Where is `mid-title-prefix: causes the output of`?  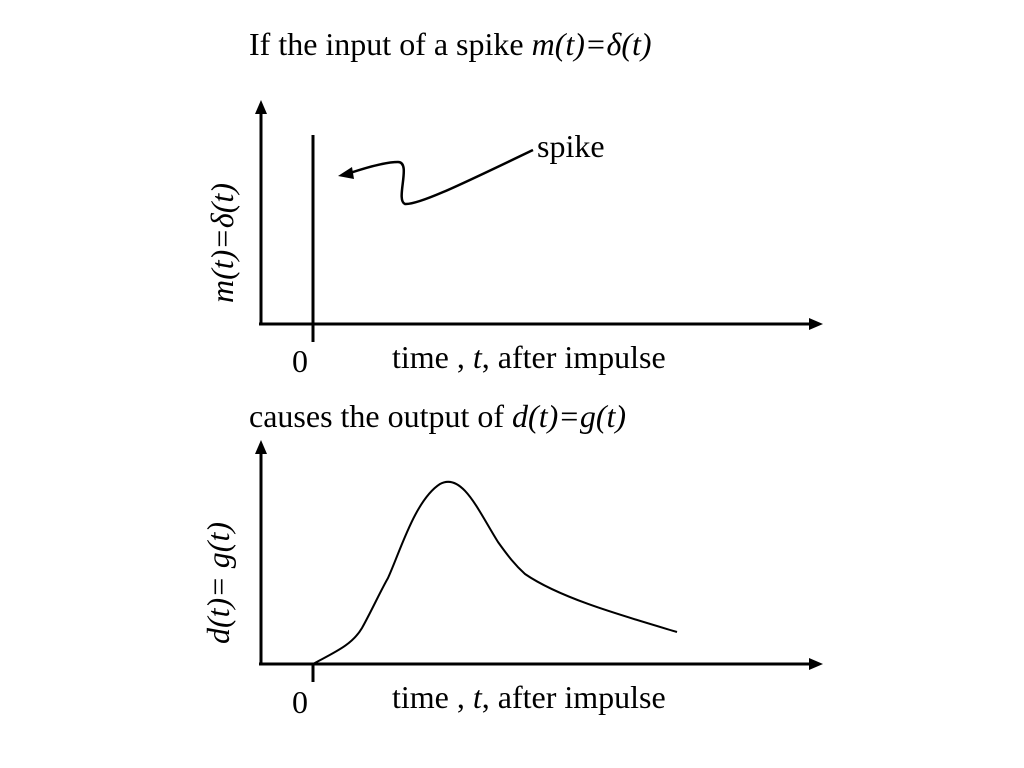
mid-title-prefix: causes the output of is located at coordinates (381, 416).